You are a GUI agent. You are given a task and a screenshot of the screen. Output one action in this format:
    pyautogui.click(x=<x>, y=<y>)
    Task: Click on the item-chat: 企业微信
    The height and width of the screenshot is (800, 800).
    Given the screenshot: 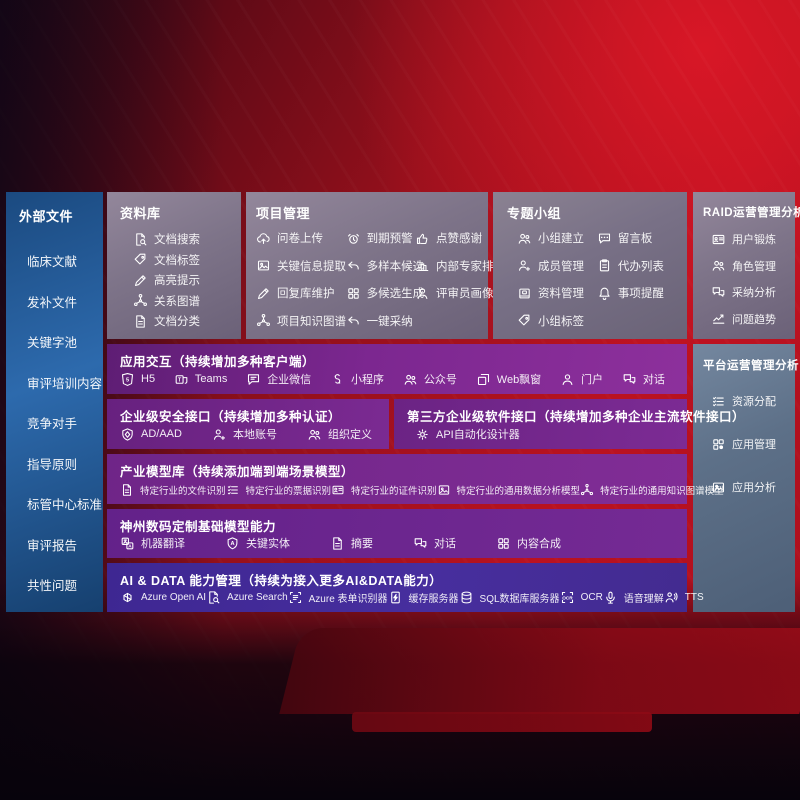 What is the action you would take?
    pyautogui.click(x=278, y=379)
    